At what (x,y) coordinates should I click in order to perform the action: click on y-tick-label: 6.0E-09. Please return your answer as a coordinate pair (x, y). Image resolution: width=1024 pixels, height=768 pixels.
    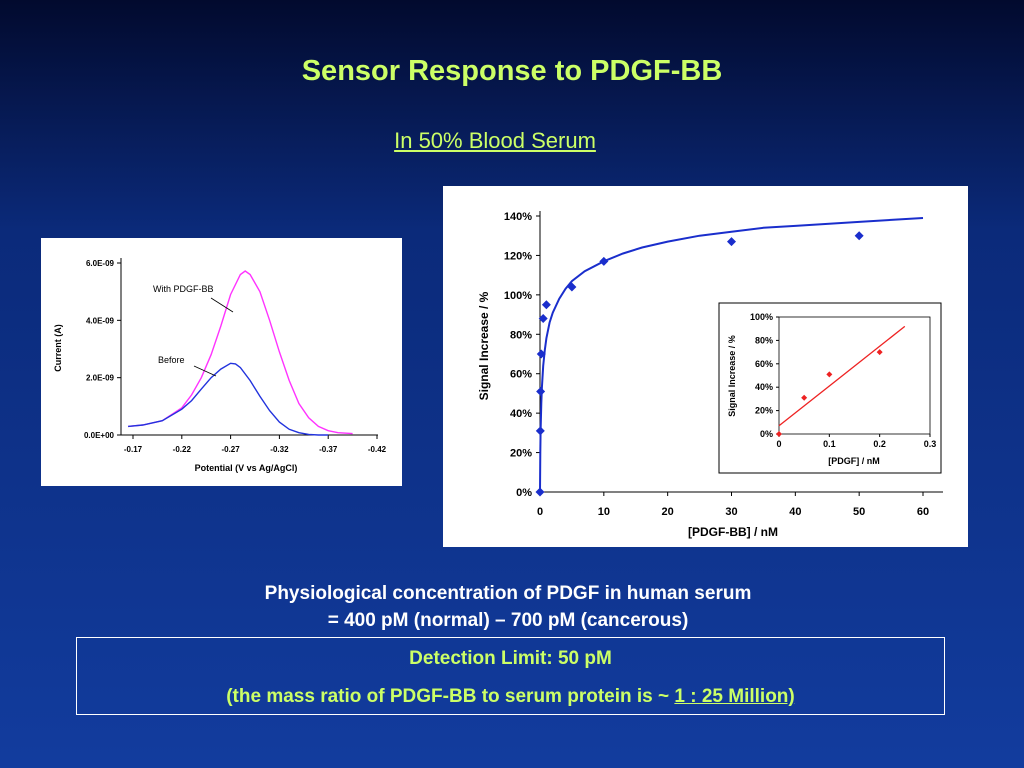
    Looking at the image, I should click on (100, 263).